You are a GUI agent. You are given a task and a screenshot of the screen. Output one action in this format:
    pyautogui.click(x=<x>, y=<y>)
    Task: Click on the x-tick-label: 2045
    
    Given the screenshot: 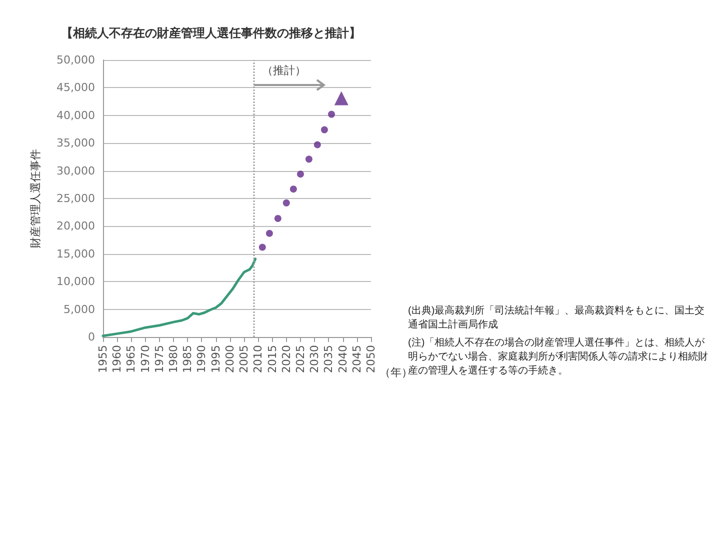 What is the action you would take?
    pyautogui.click(x=357, y=359)
    